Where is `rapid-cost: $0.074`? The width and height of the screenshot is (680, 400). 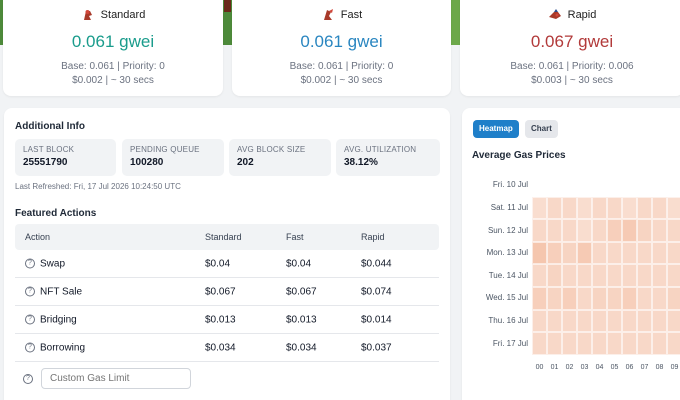
rapid-cost: $0.074 is located at coordinates (376, 291).